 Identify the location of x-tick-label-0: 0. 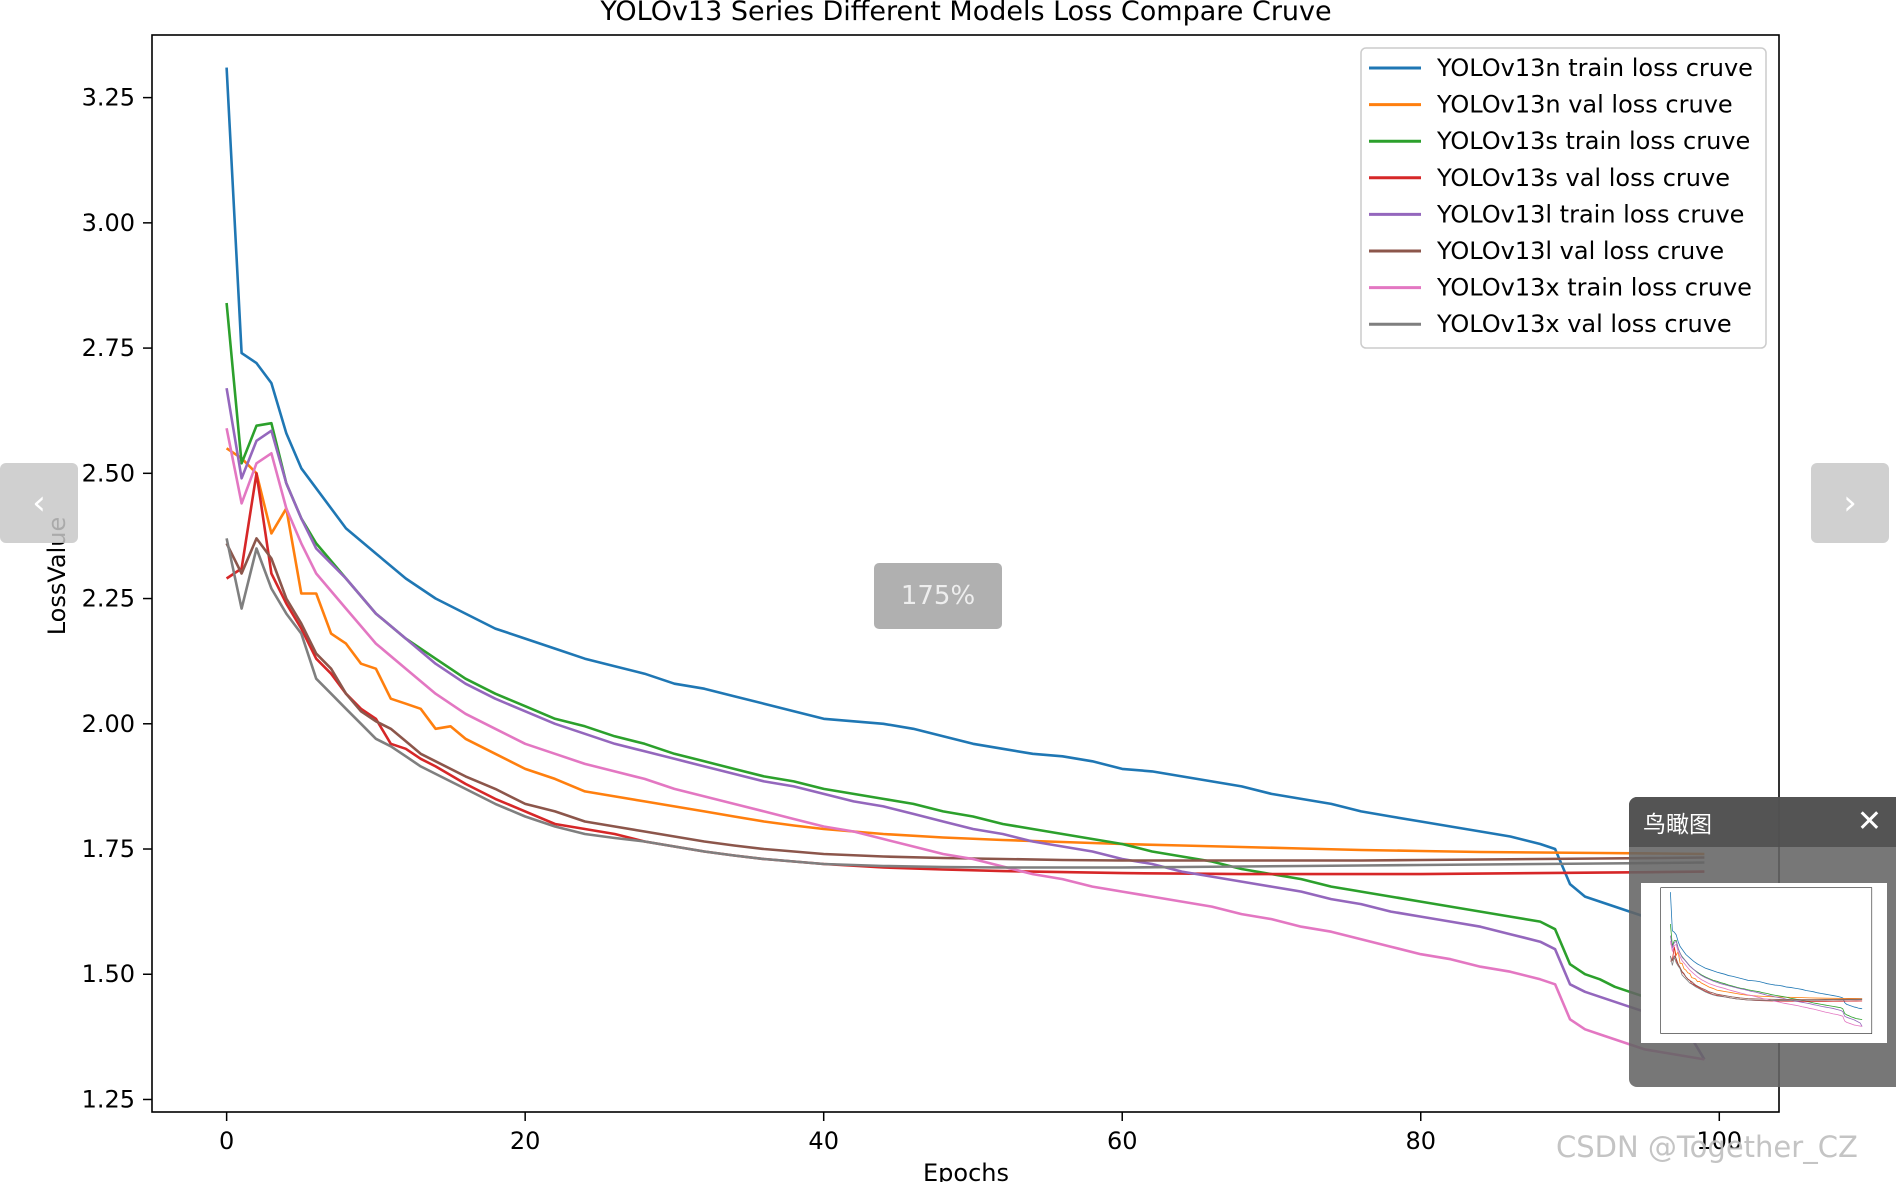
(226, 1141).